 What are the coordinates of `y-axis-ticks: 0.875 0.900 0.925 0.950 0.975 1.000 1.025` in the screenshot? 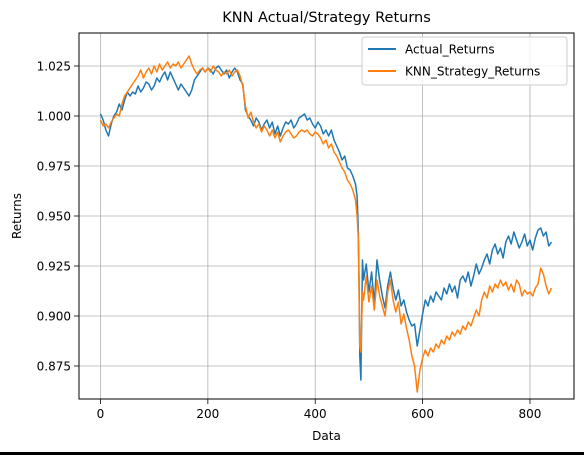 It's located at (58, 216).